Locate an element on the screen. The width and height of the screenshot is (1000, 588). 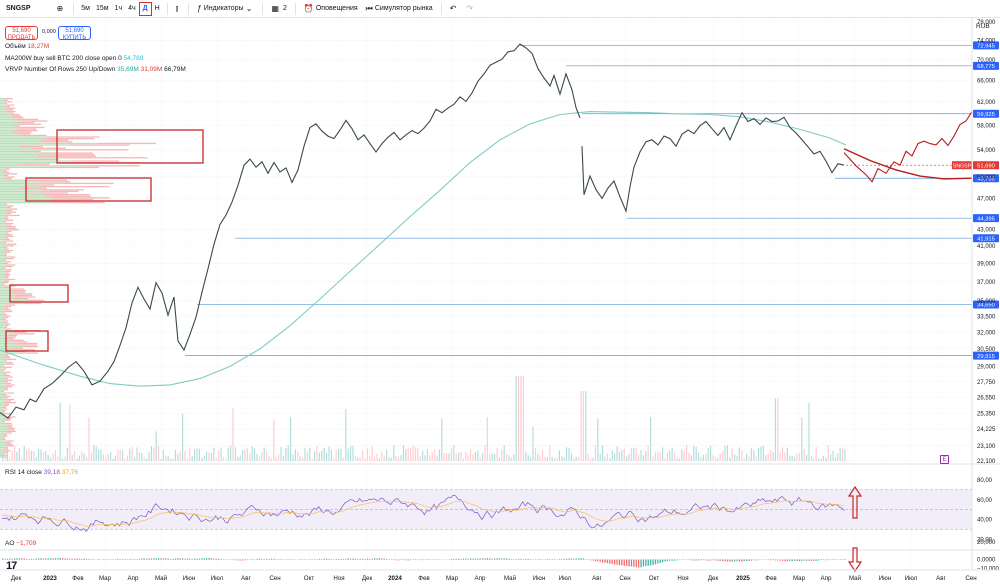
timeframe-15m: 15м is located at coordinates (102, 8).